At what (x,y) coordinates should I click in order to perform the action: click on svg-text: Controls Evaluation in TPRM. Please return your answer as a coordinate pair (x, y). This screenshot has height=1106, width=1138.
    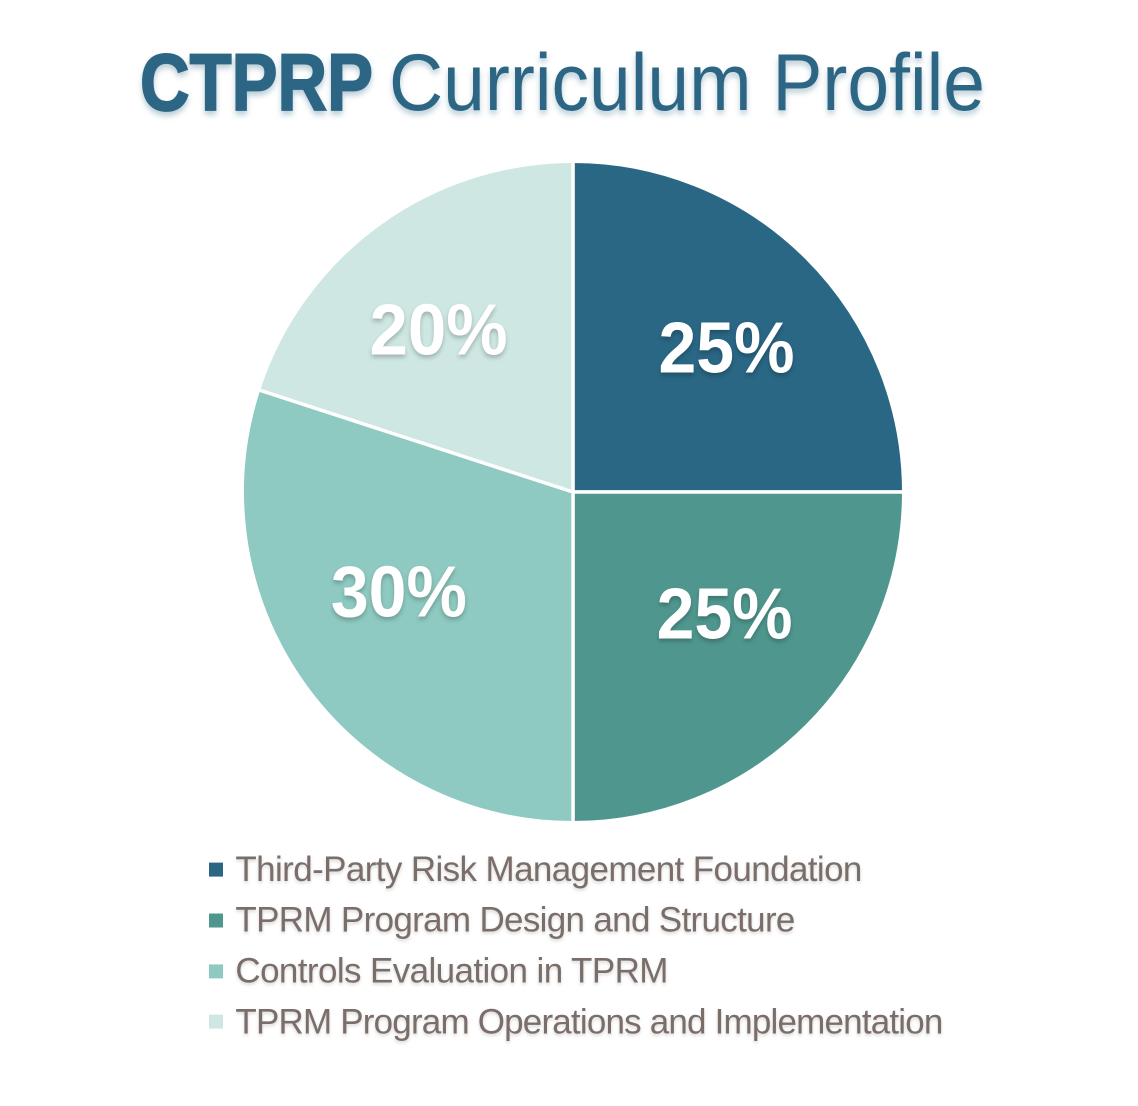
    Looking at the image, I should click on (451, 971).